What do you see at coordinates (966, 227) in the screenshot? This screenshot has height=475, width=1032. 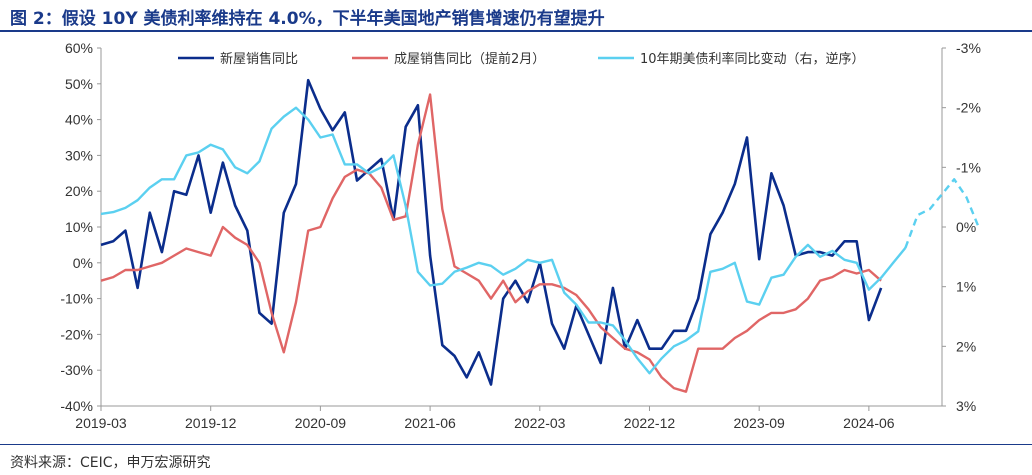 I see `right-y-tick-label: 0%` at bounding box center [966, 227].